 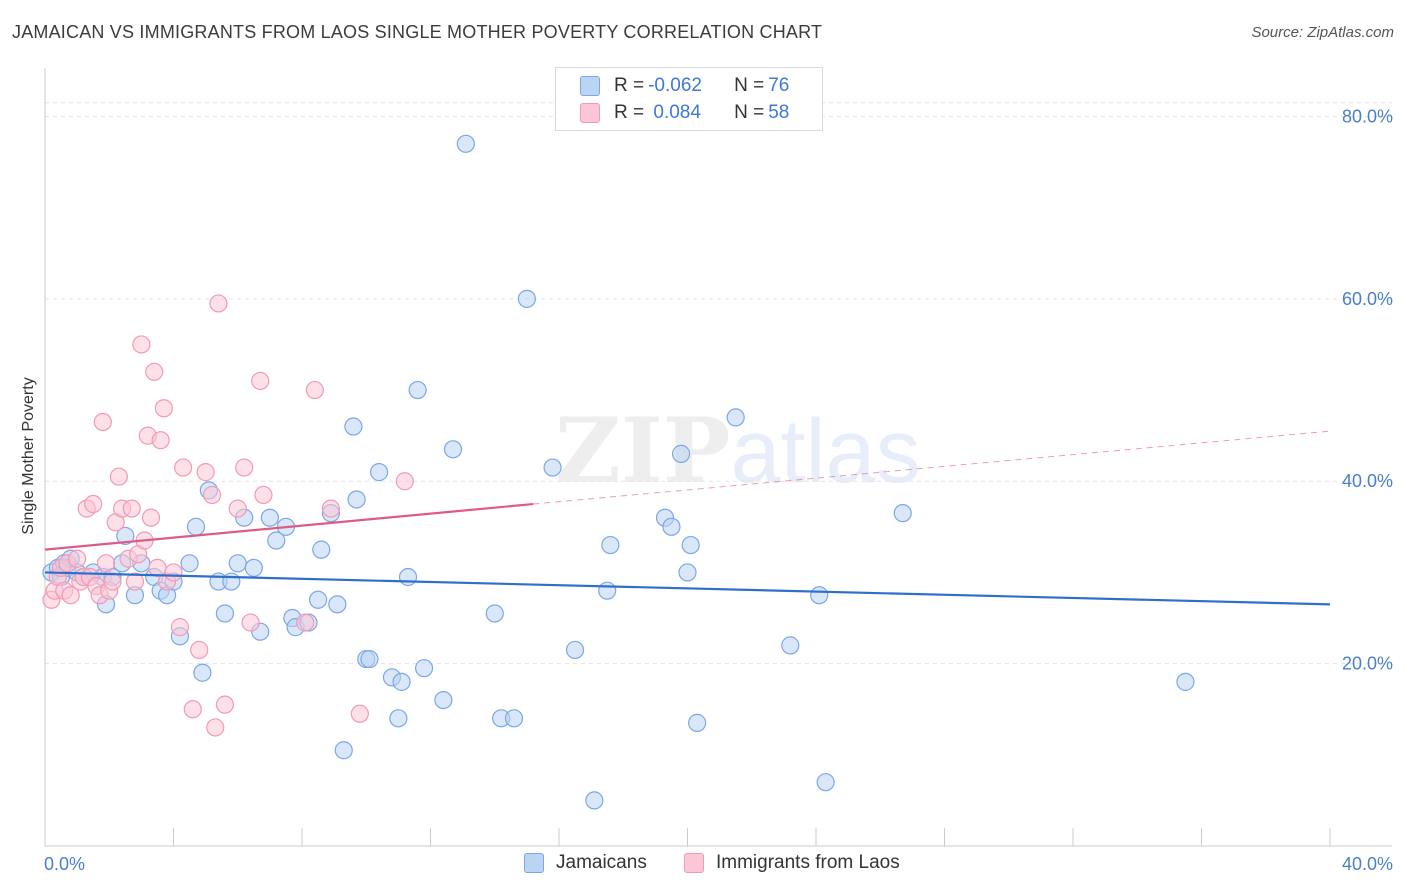 I want to click on x-tick-label: 40.0%, so click(x=1367, y=864).